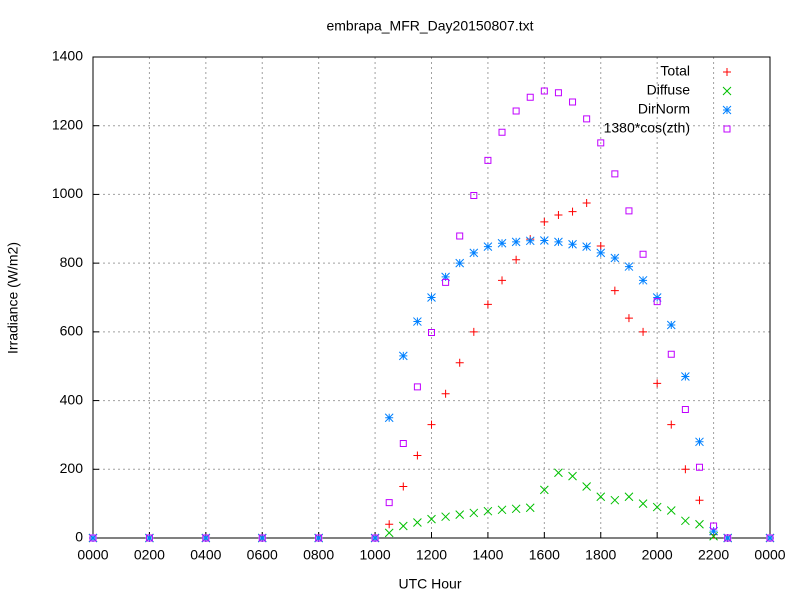 Image resolution: width=800 pixels, height=600 pixels. What do you see at coordinates (657, 555) in the screenshot?
I see `x-tick-label: 2000` at bounding box center [657, 555].